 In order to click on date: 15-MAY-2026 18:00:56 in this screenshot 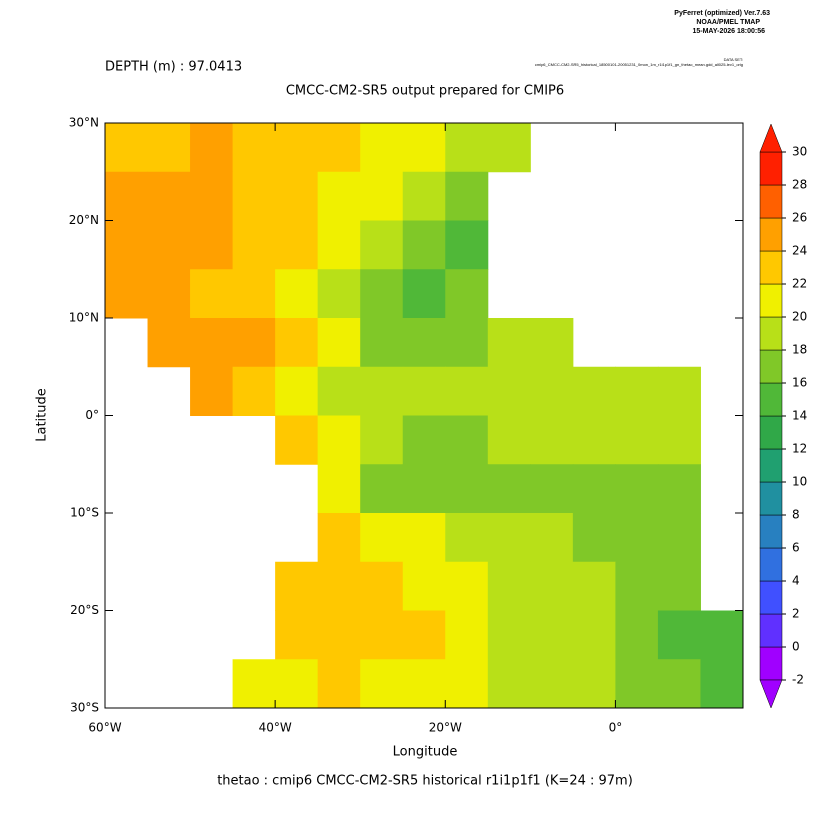, I will do `click(728, 31)`.